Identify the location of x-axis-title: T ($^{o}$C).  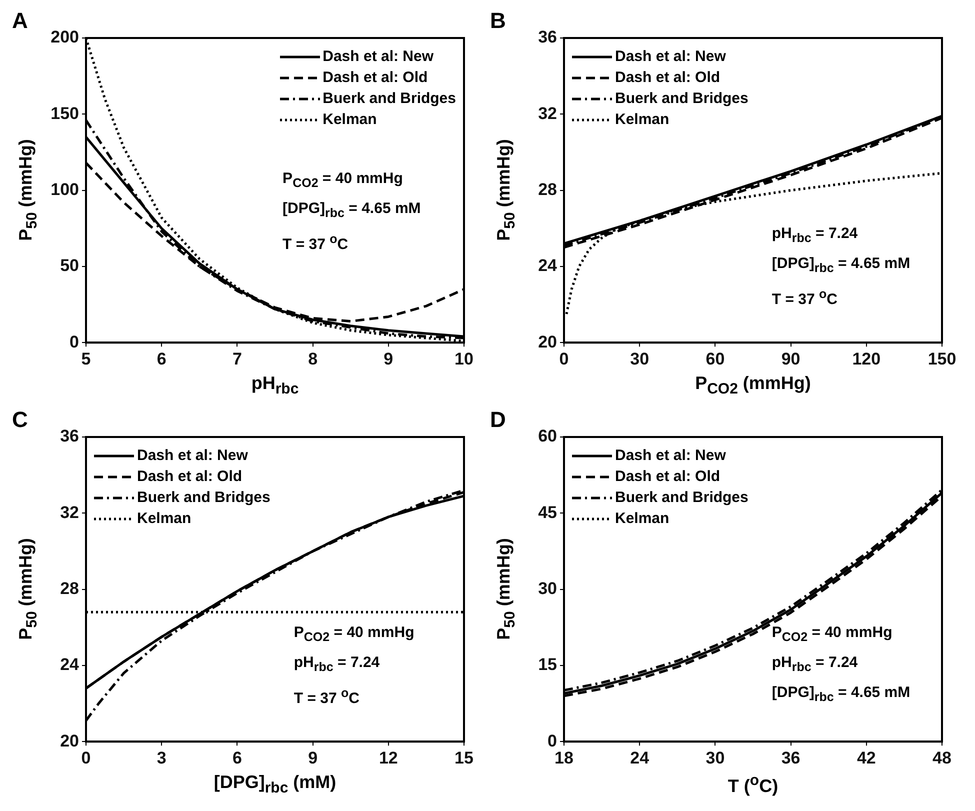
(753, 784).